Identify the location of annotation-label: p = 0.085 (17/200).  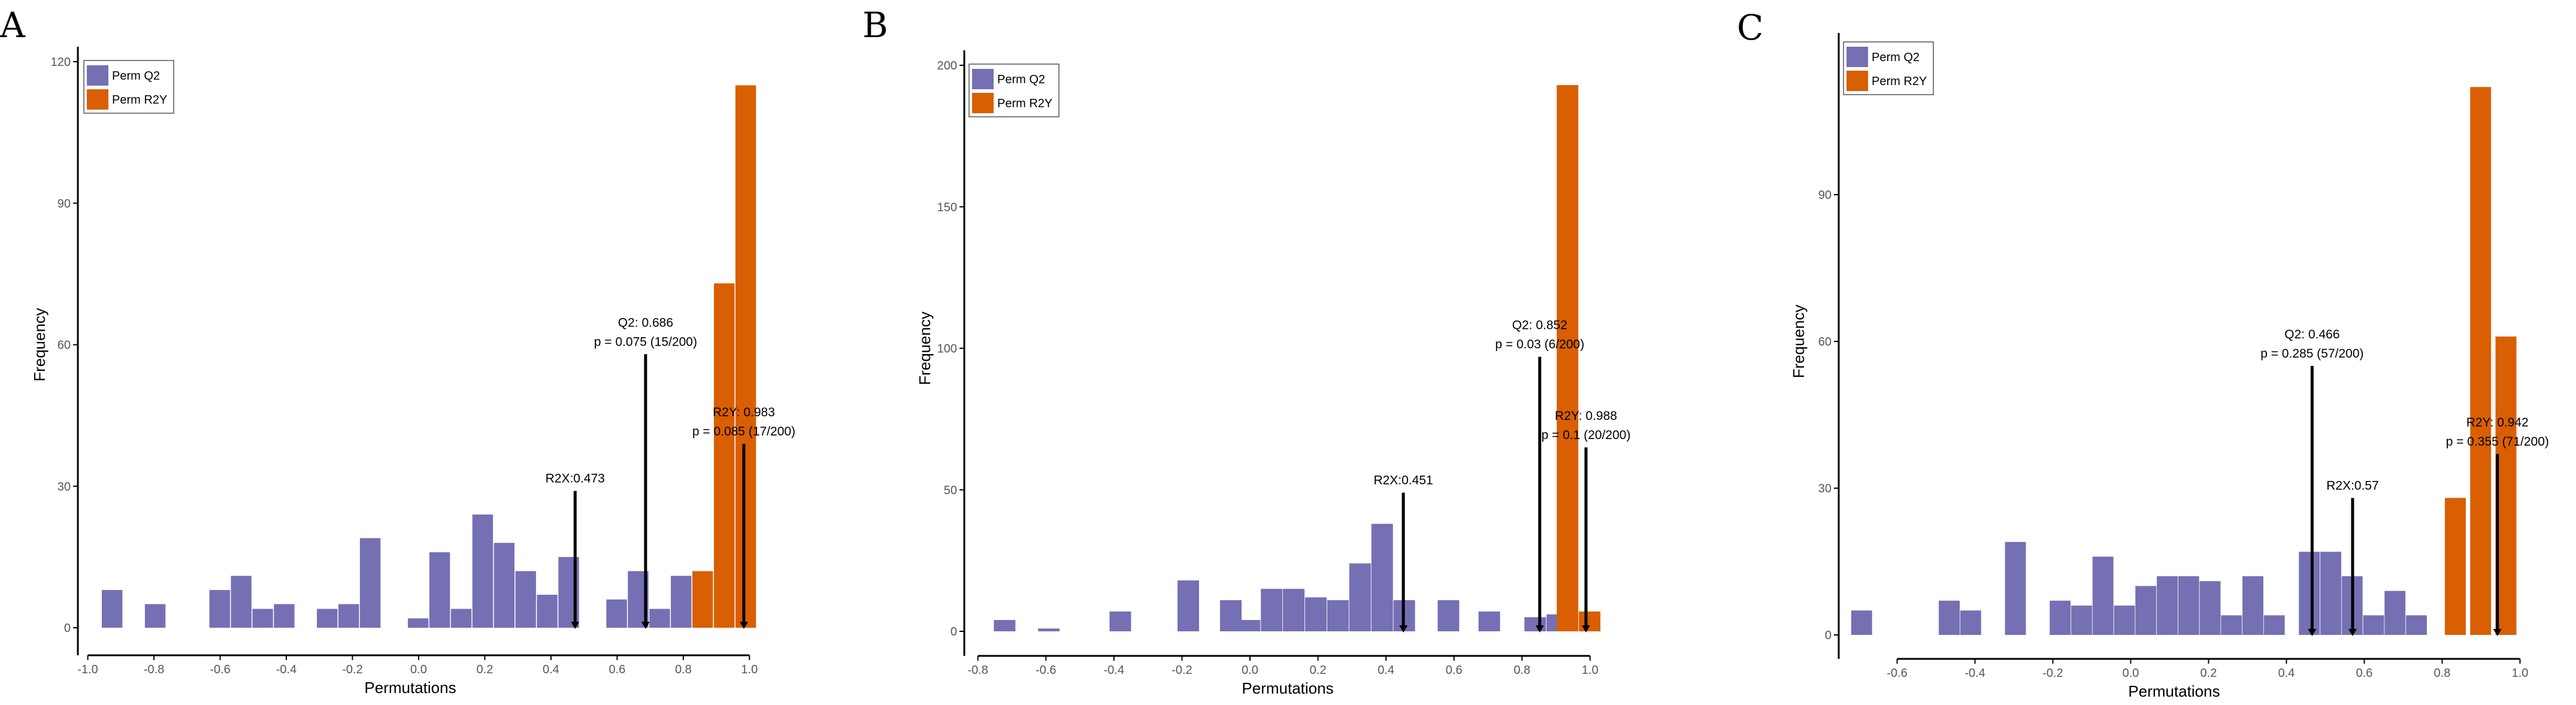
(743, 432).